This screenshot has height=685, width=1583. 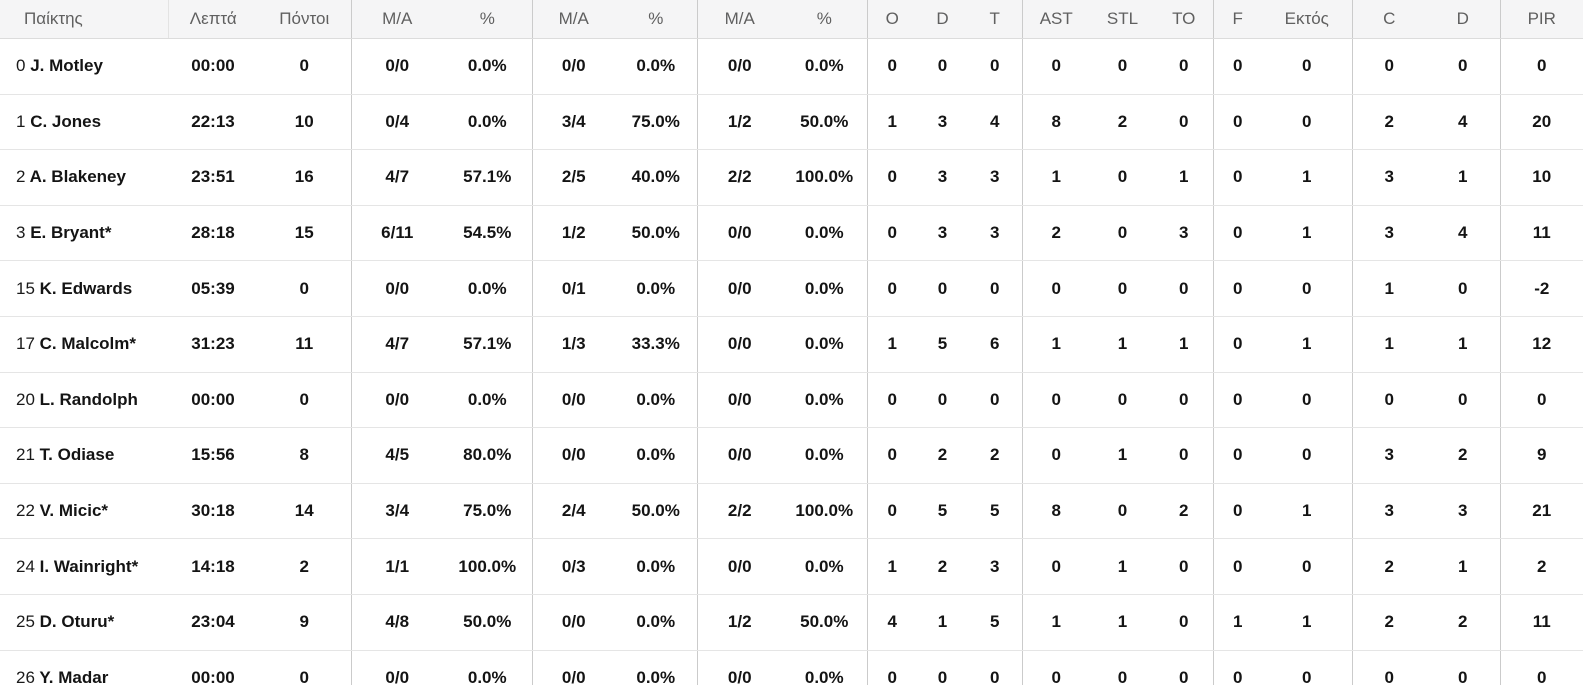 I want to click on stat-blocks-favour: 0, so click(x=1388, y=667).